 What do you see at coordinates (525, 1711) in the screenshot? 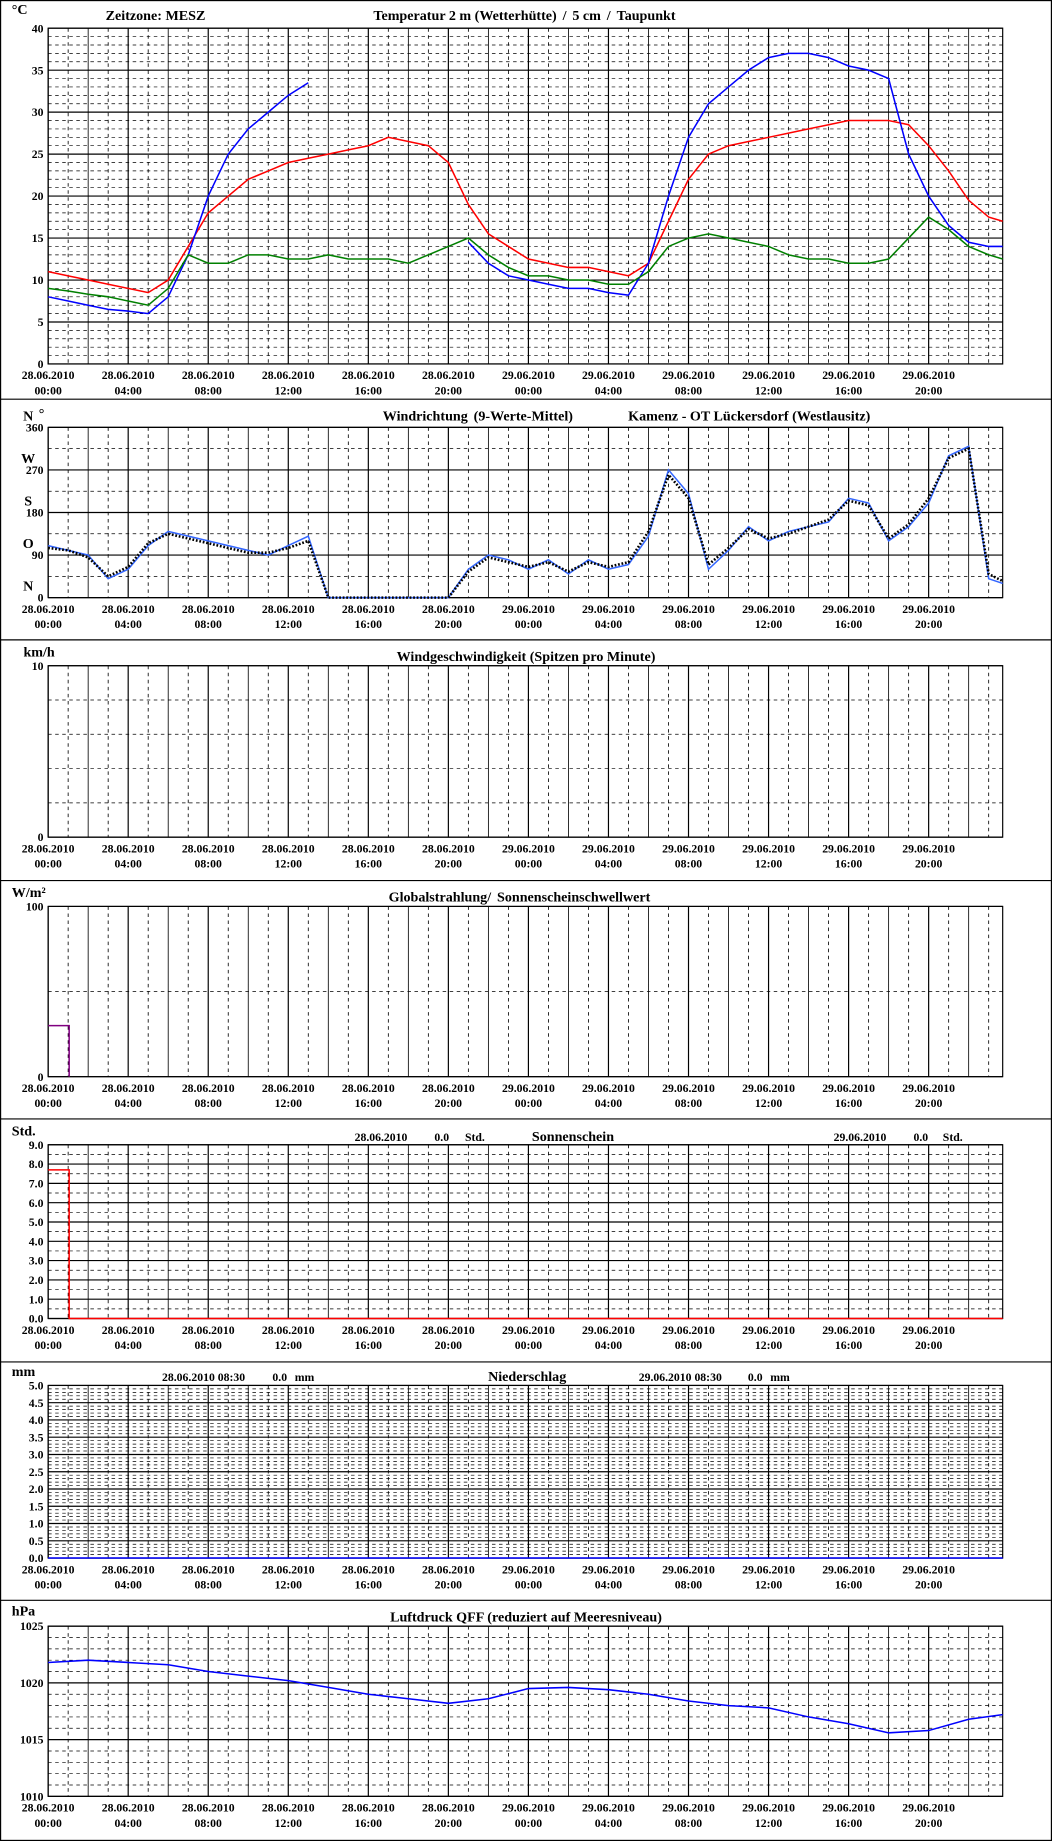
I see `plot-frame` at bounding box center [525, 1711].